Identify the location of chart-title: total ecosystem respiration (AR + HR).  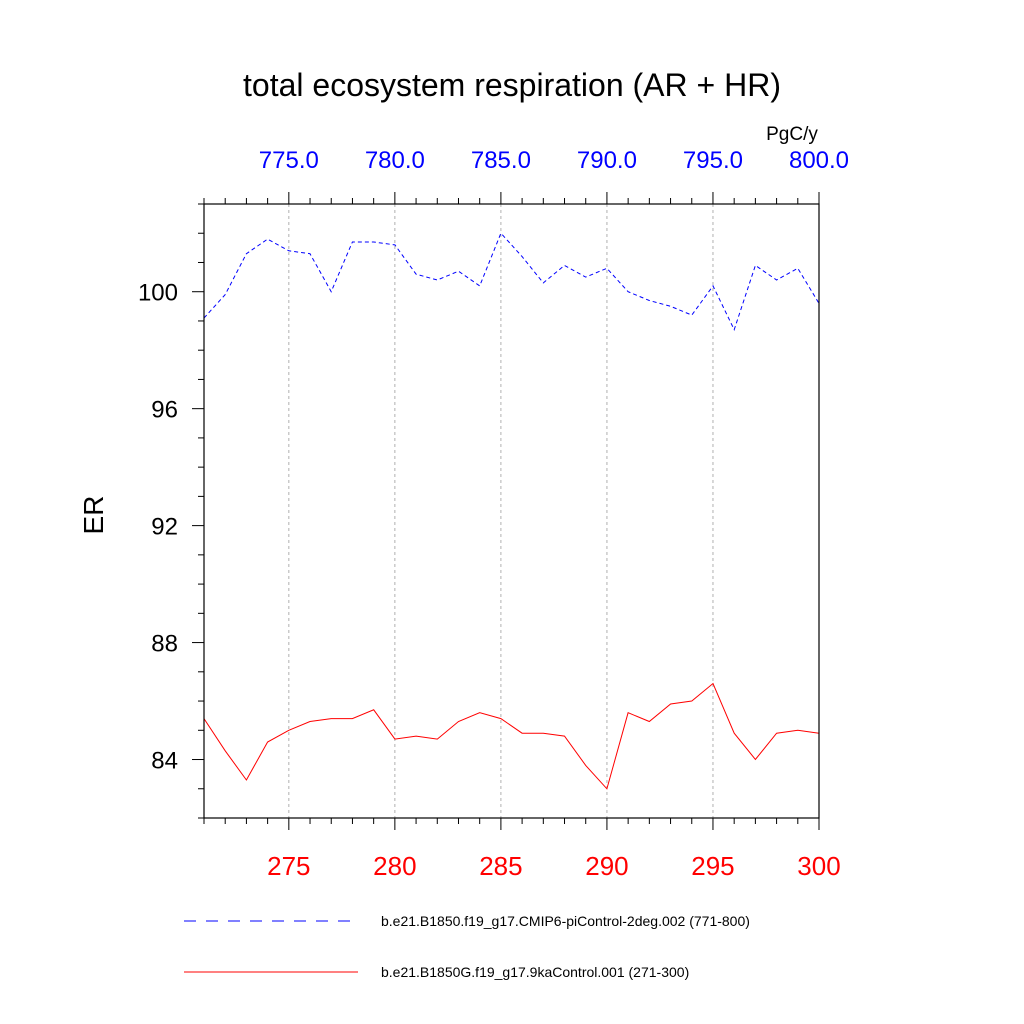
(512, 85).